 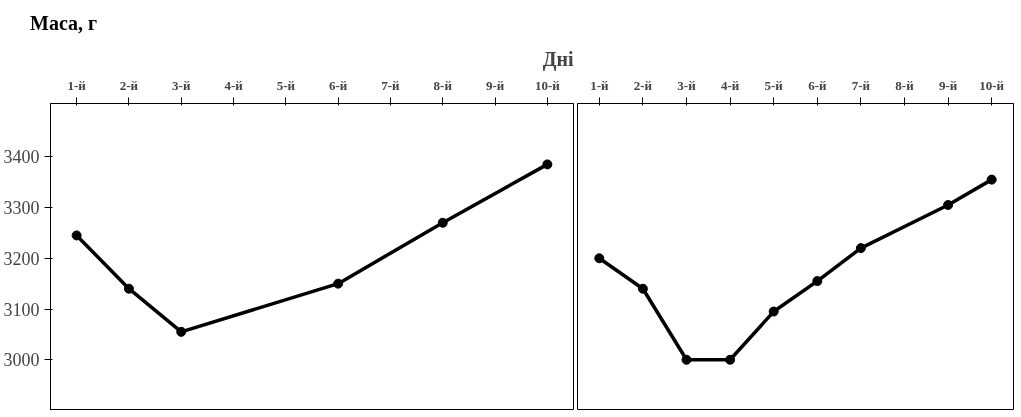 I want to click on chart-title: Дні, so click(x=558, y=59).